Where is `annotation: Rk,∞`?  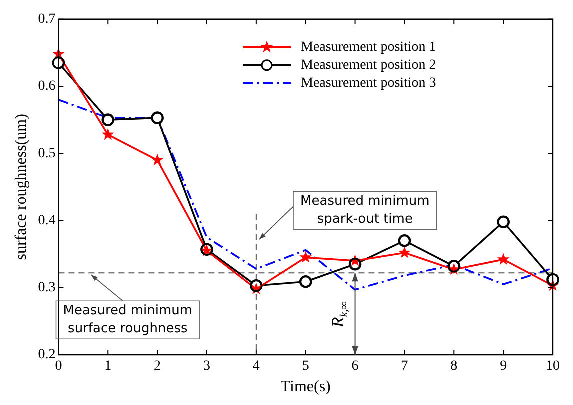
annotation: Rk,∞ is located at coordinates (339, 315).